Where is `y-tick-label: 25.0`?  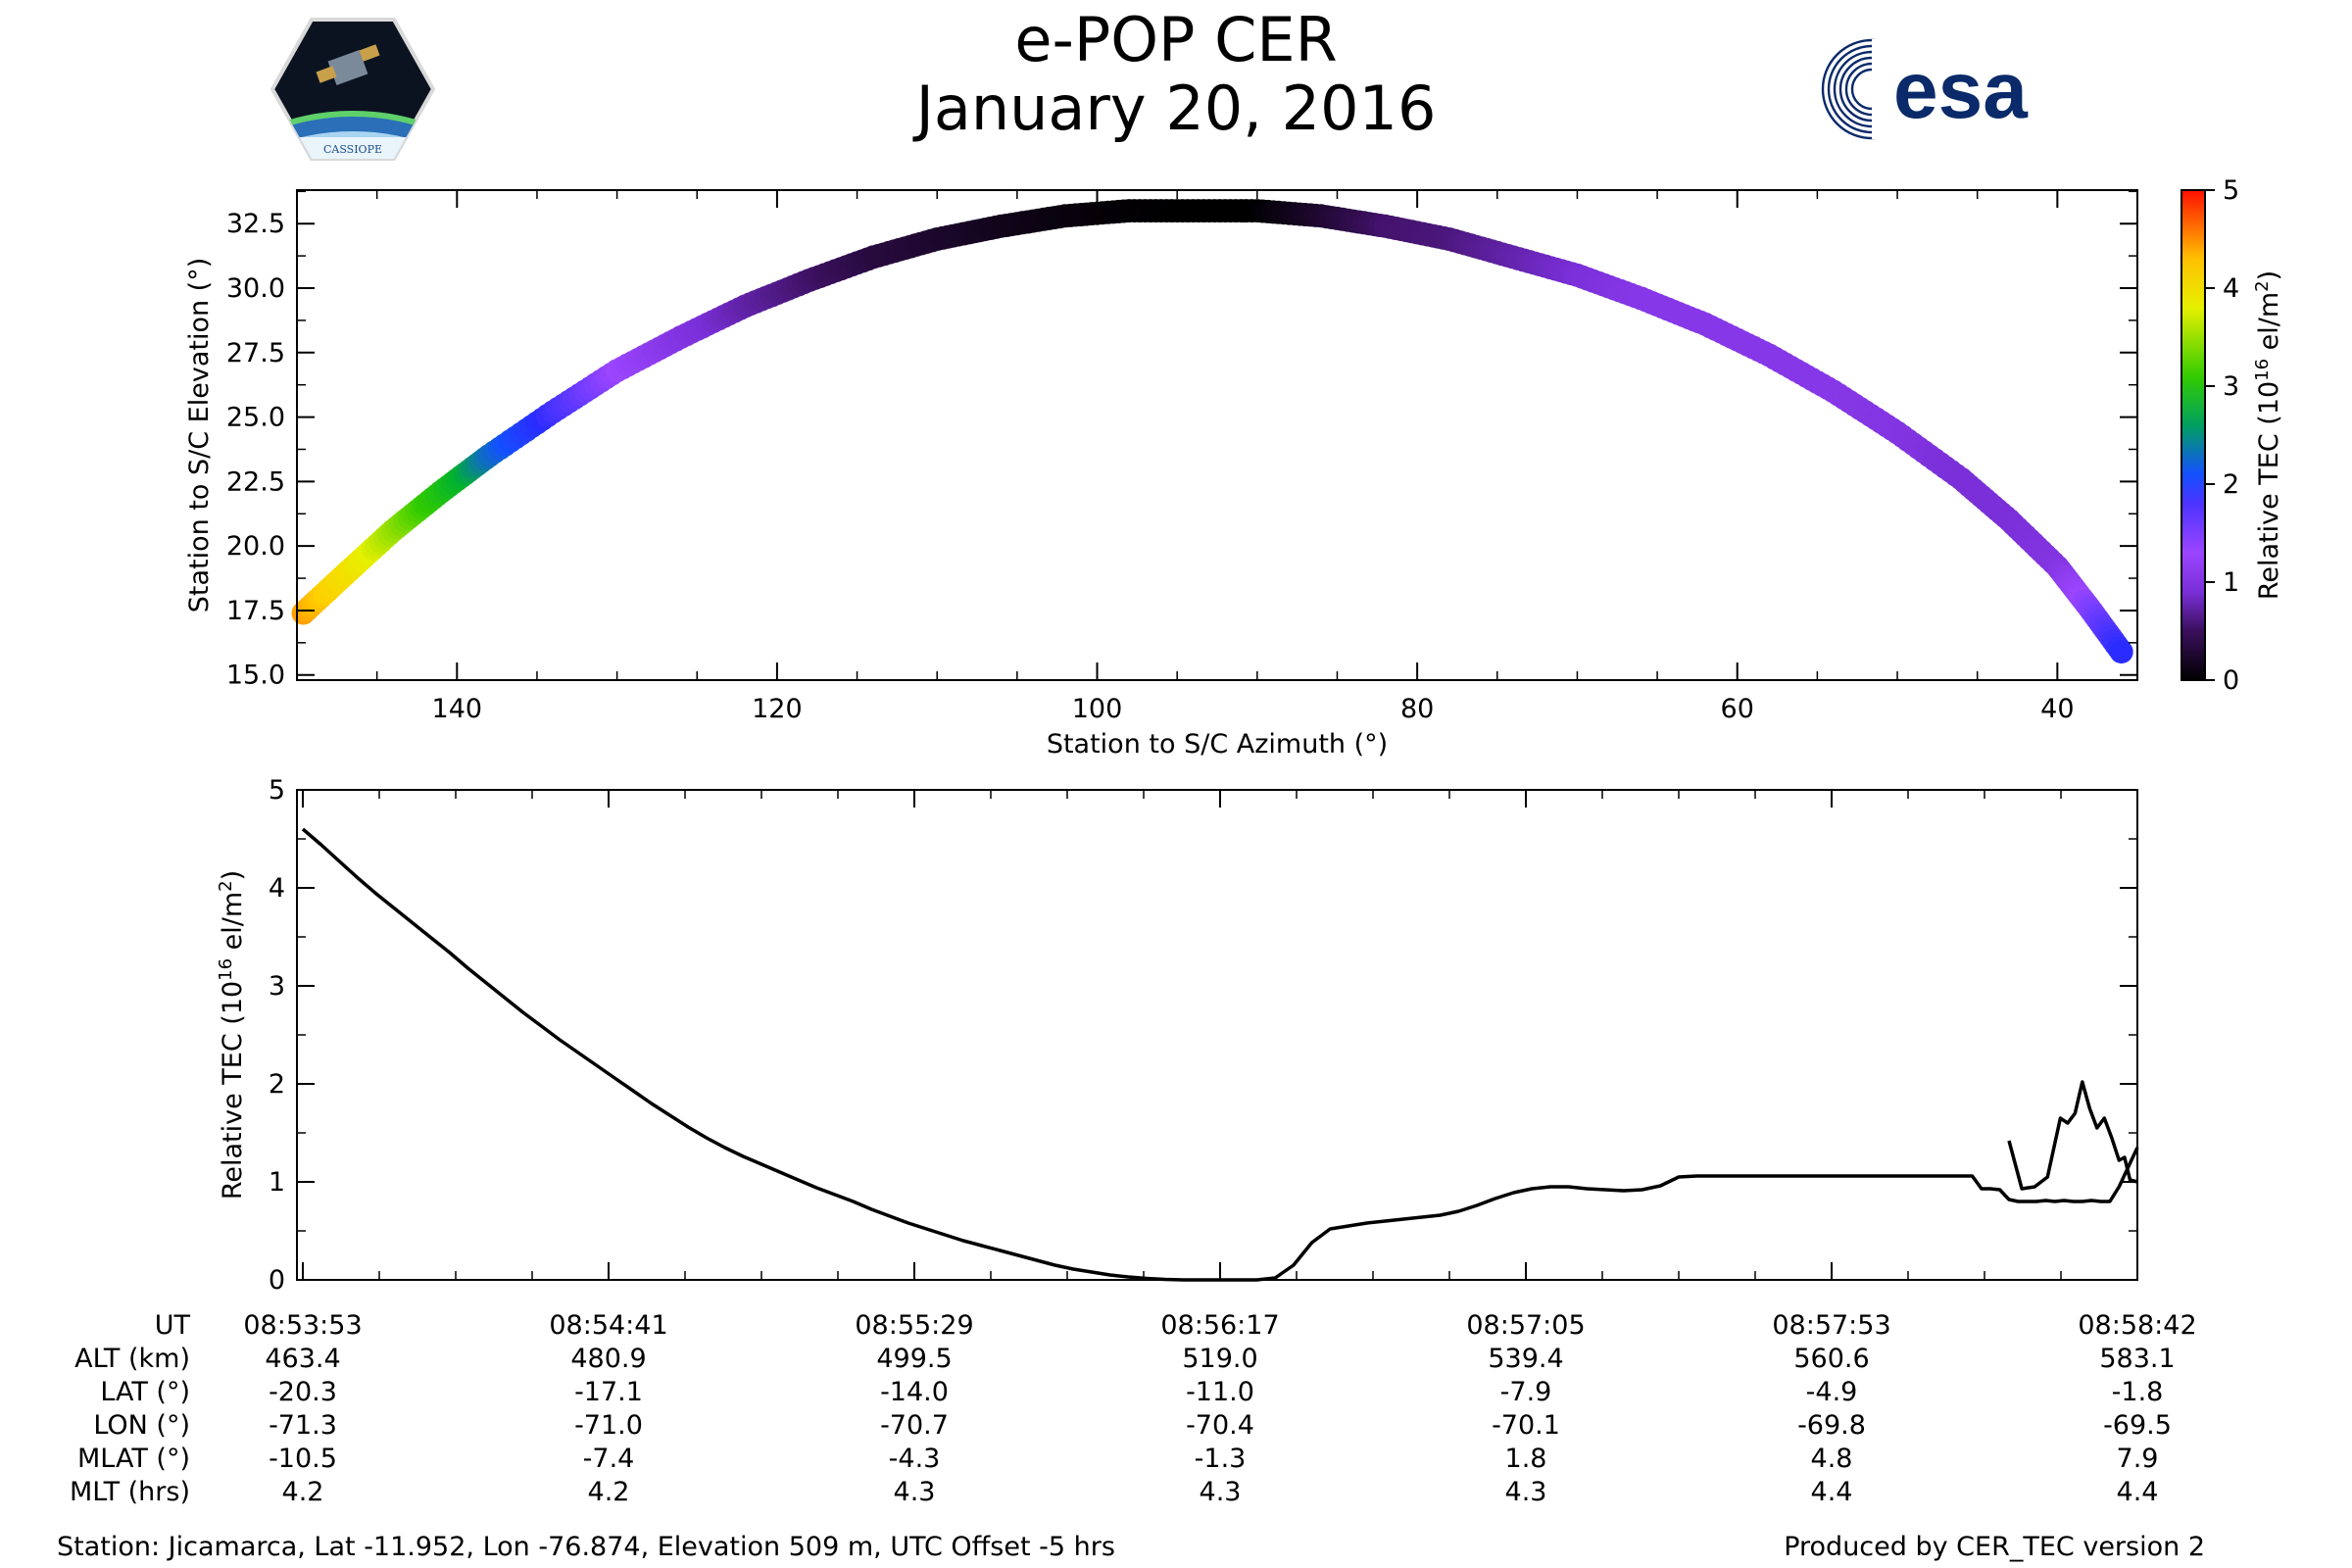 y-tick-label: 25.0 is located at coordinates (255, 418).